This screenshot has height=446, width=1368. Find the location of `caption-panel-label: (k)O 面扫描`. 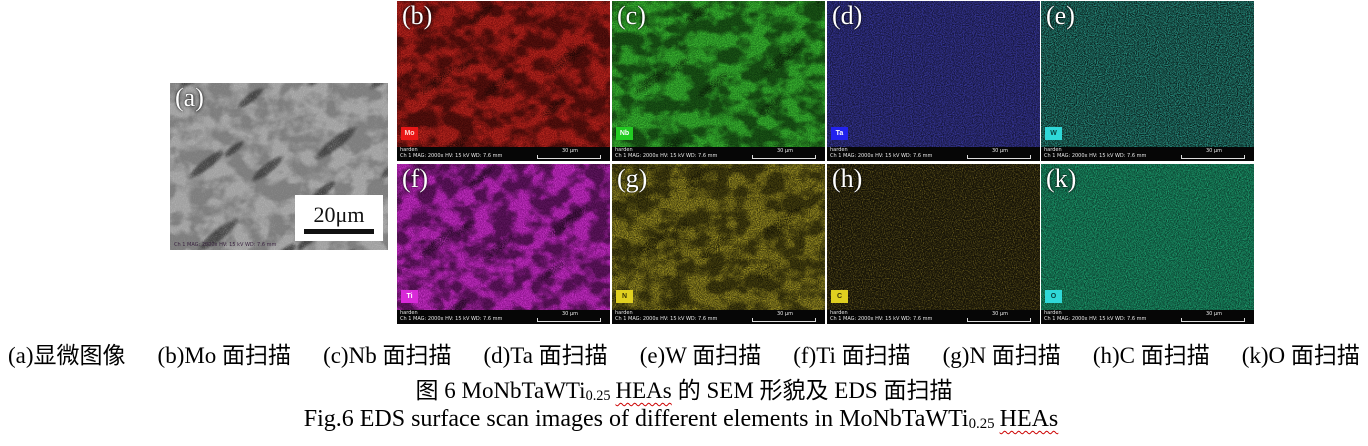

caption-panel-label: (k)O 面扫描 is located at coordinates (1300, 355).